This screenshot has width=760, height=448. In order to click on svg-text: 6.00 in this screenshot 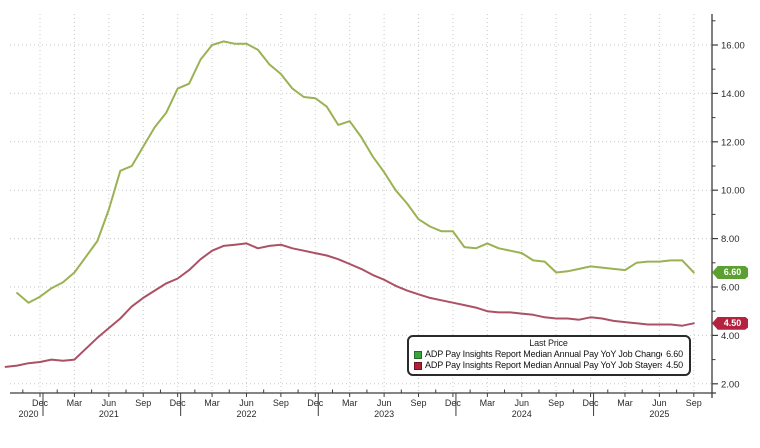, I will do `click(730, 288)`.